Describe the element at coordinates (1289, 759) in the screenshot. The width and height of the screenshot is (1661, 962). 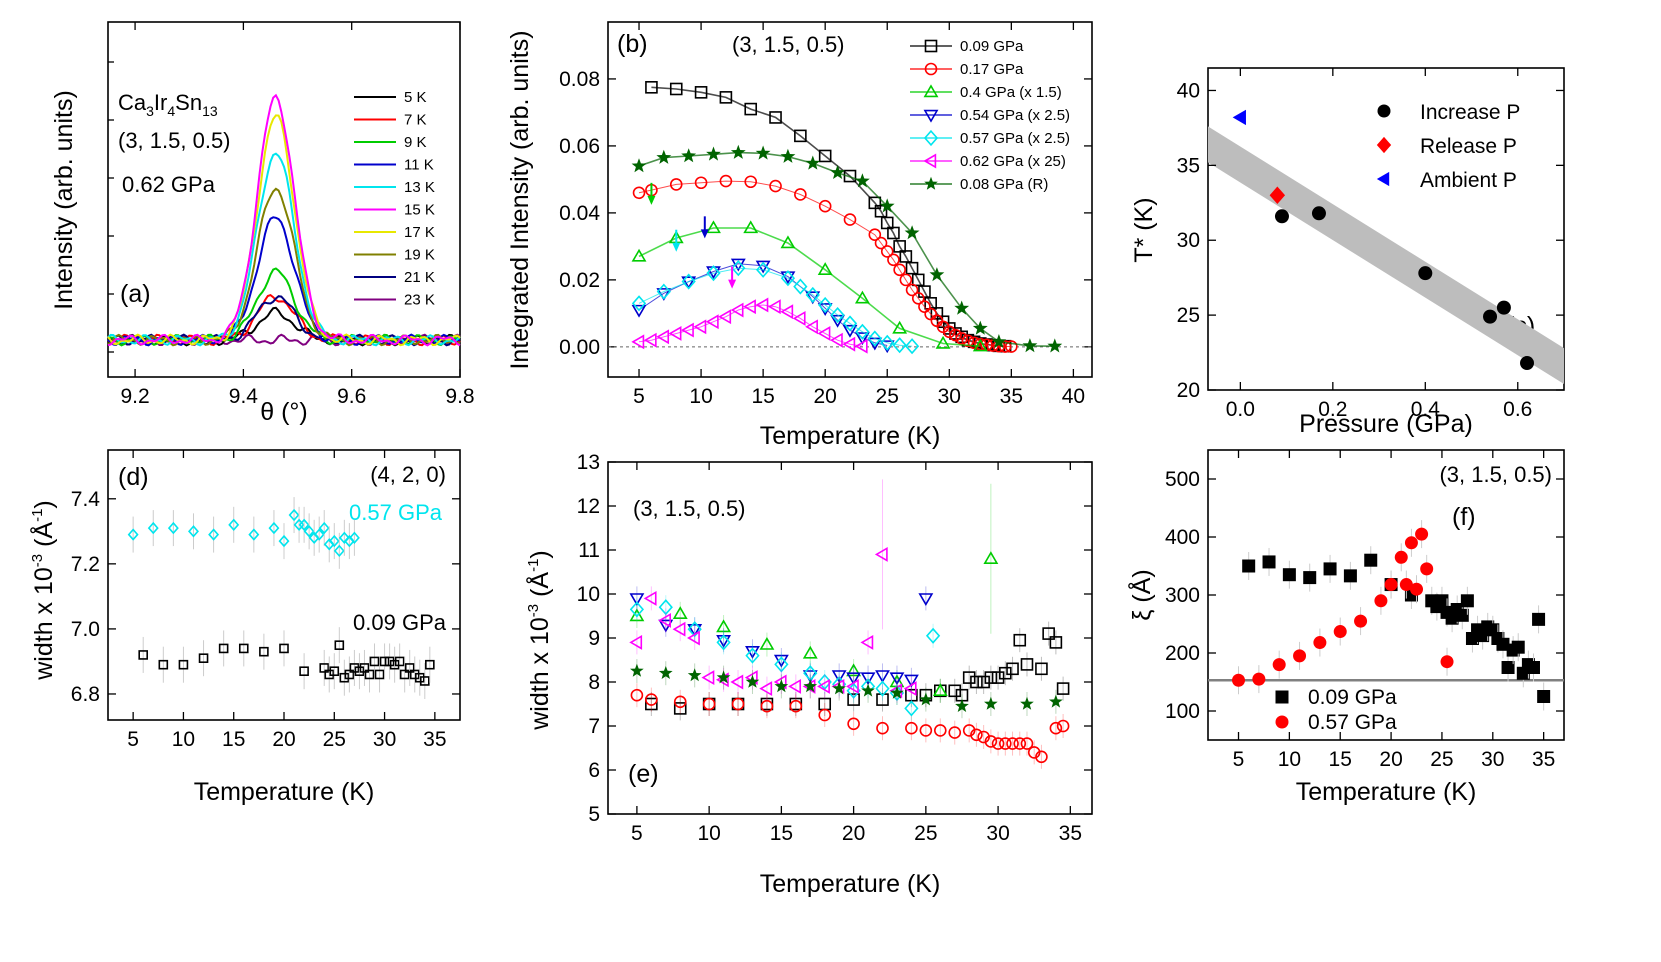
I see `panel-f-xtick-label: 10` at that location.